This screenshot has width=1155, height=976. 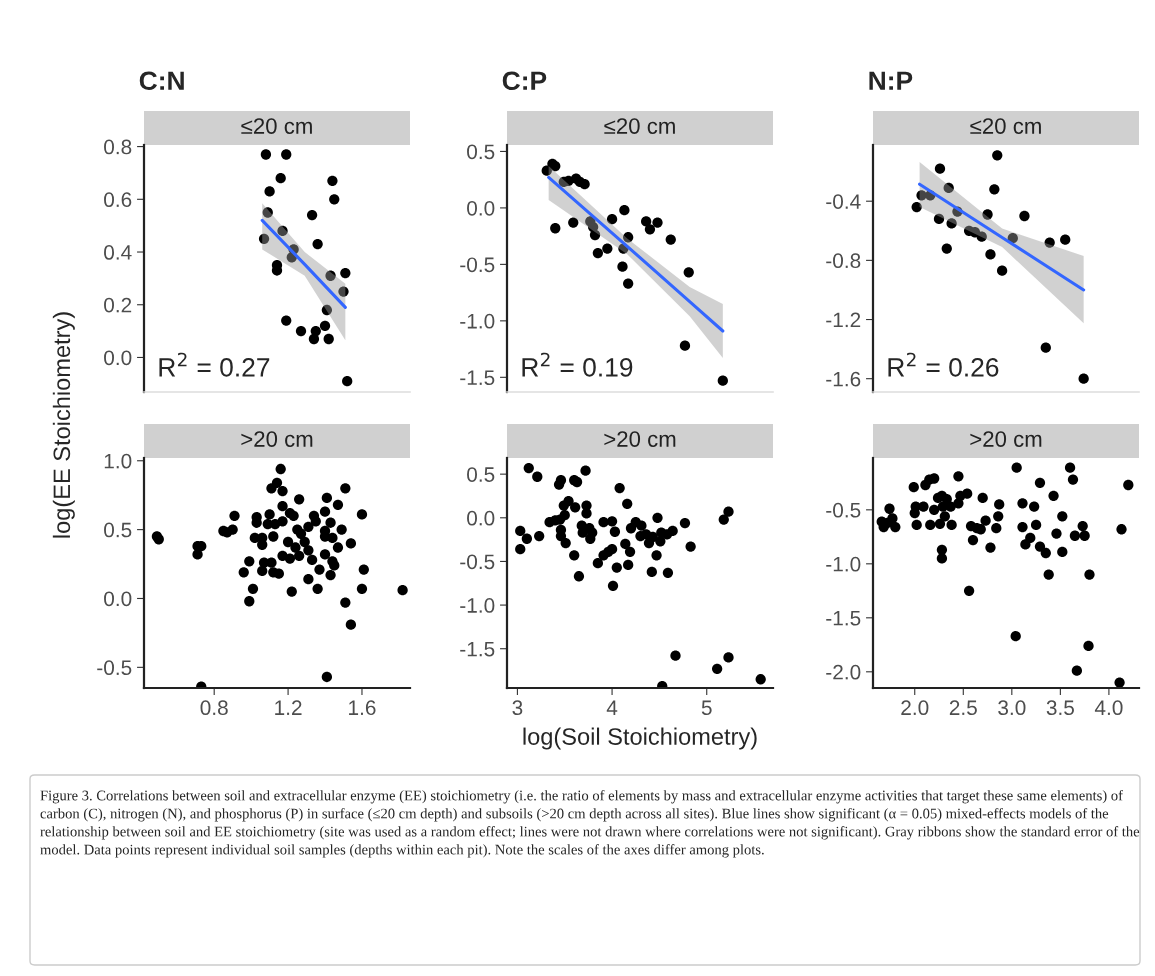 I want to click on x-tick-label: 4.0, so click(x=1108, y=708).